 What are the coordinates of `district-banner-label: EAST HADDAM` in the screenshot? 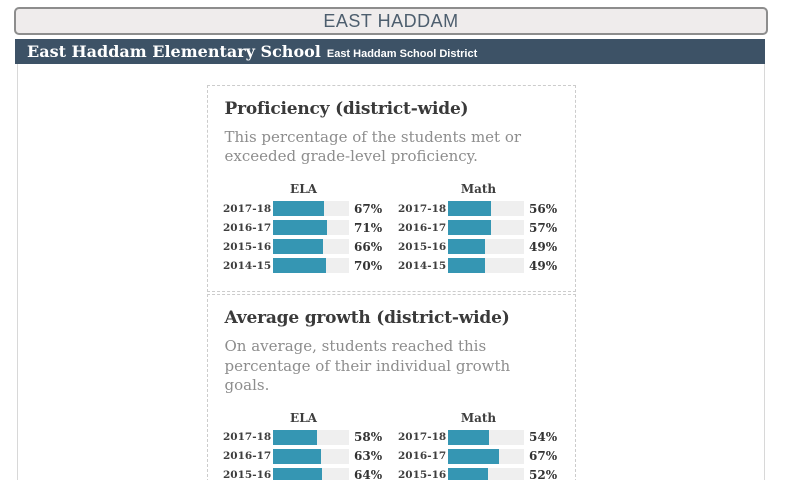 It's located at (391, 20).